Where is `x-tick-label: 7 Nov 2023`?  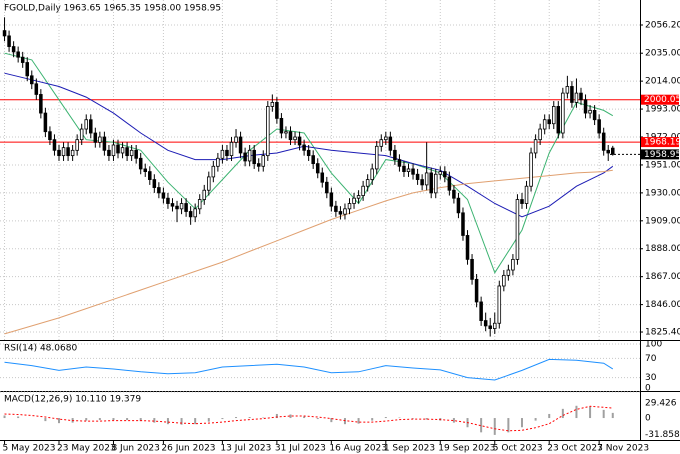 x-tick-label: 7 Nov 2023 is located at coordinates (623, 449).